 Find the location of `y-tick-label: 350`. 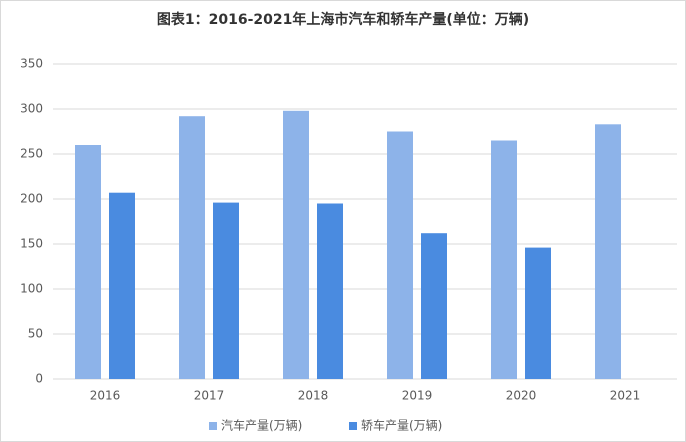

y-tick-label: 350 is located at coordinates (31, 64).